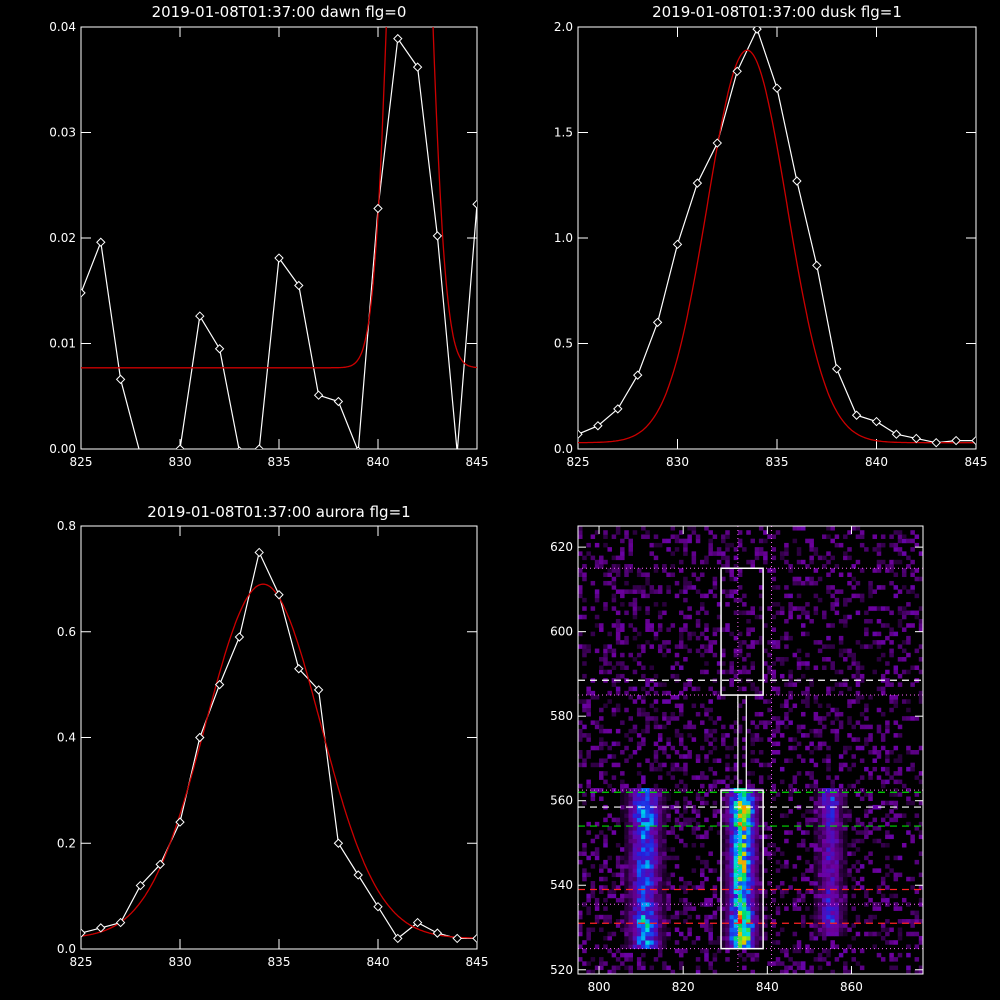  Describe the element at coordinates (817, 265) in the screenshot. I see `dusk-data-point` at that location.